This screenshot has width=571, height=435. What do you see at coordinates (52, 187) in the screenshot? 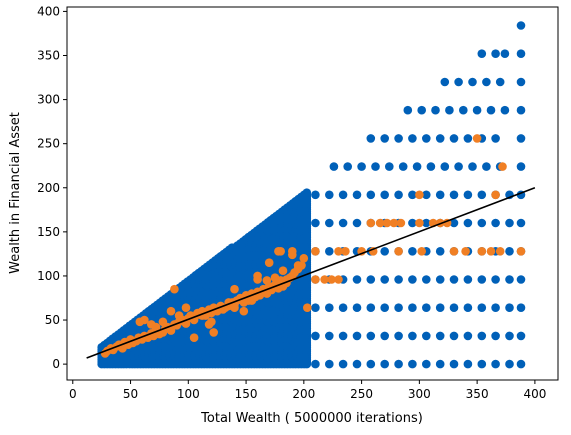
I see `y-axis: 0 50 100 150 200 250 300 350 400` at bounding box center [52, 187].